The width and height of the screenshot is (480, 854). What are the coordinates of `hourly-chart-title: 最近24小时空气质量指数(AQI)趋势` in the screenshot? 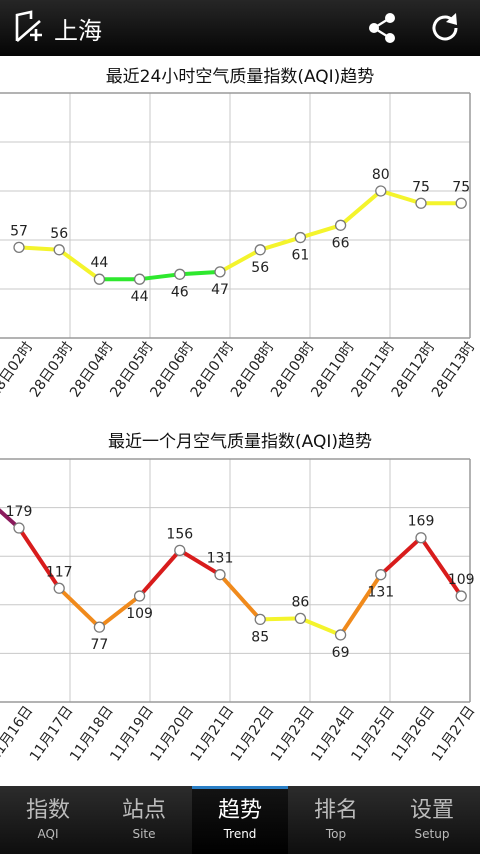 It's located at (240, 77).